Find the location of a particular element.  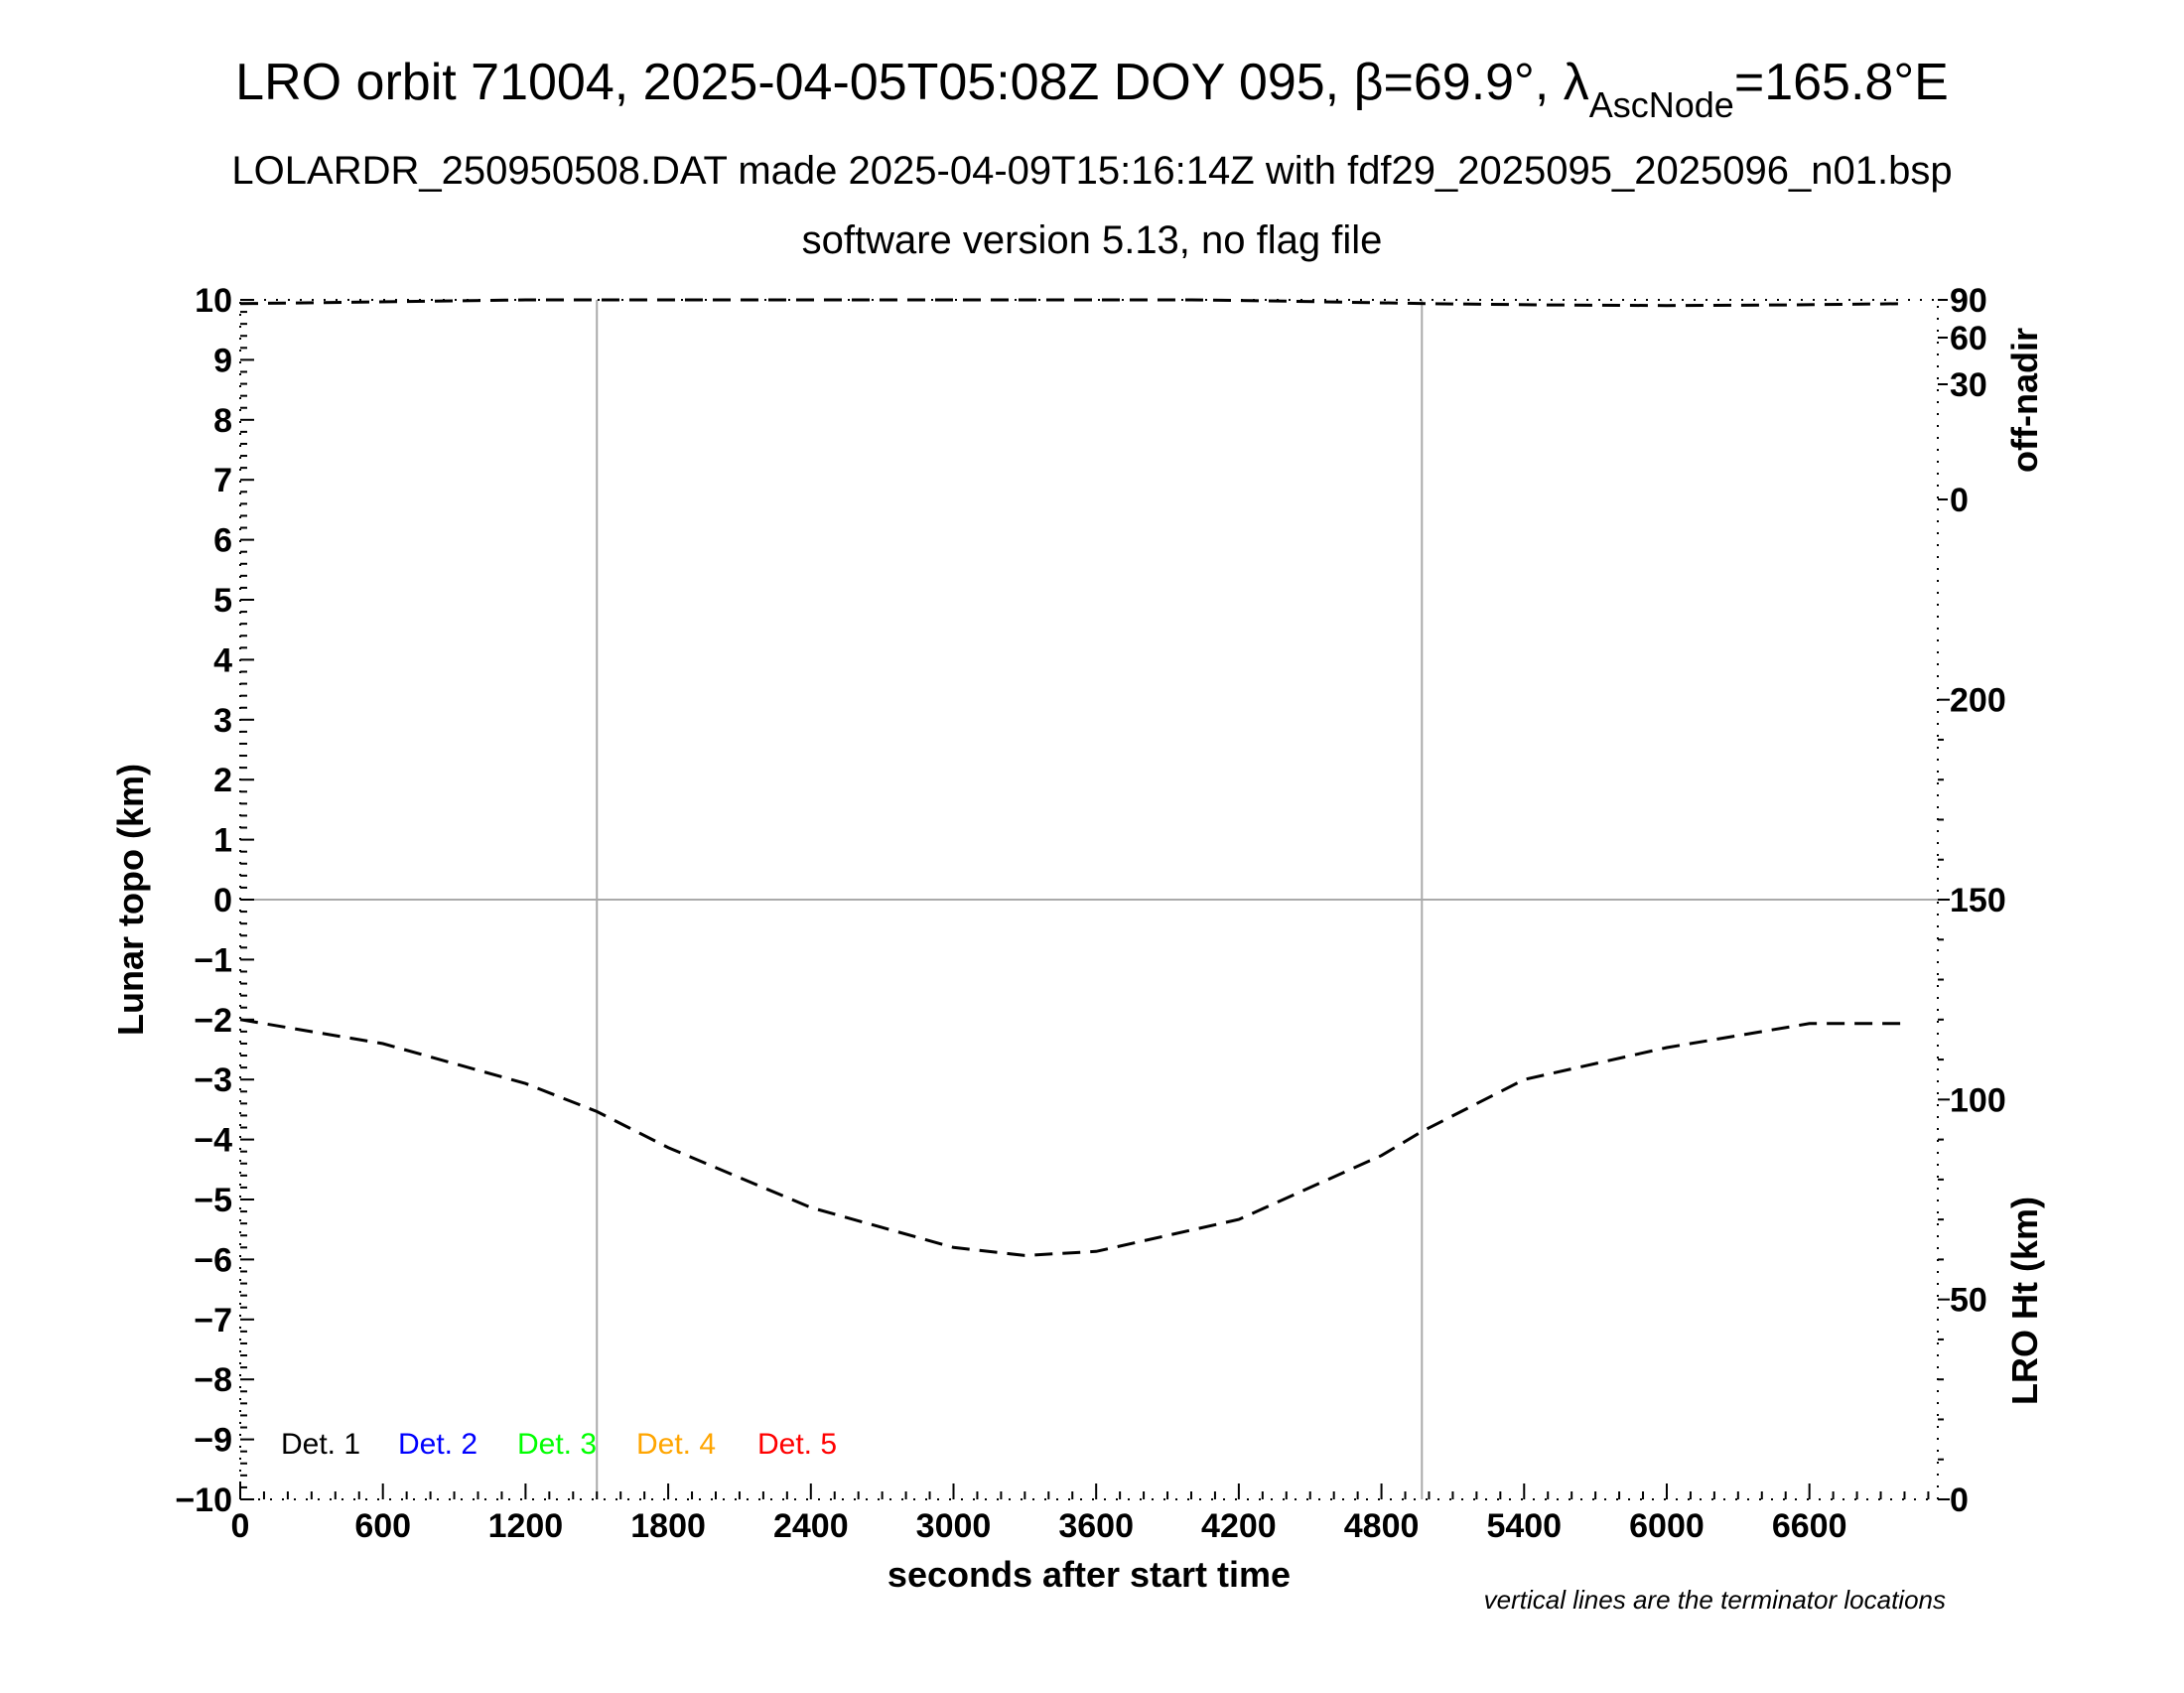

y-tick-label-left: −2 is located at coordinates (213, 1021).